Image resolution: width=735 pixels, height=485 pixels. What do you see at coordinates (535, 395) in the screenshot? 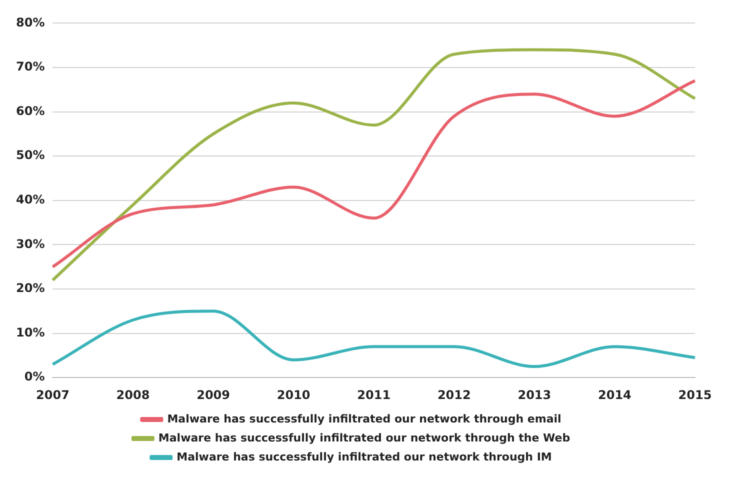
I see `x-tick-label: 2013` at bounding box center [535, 395].